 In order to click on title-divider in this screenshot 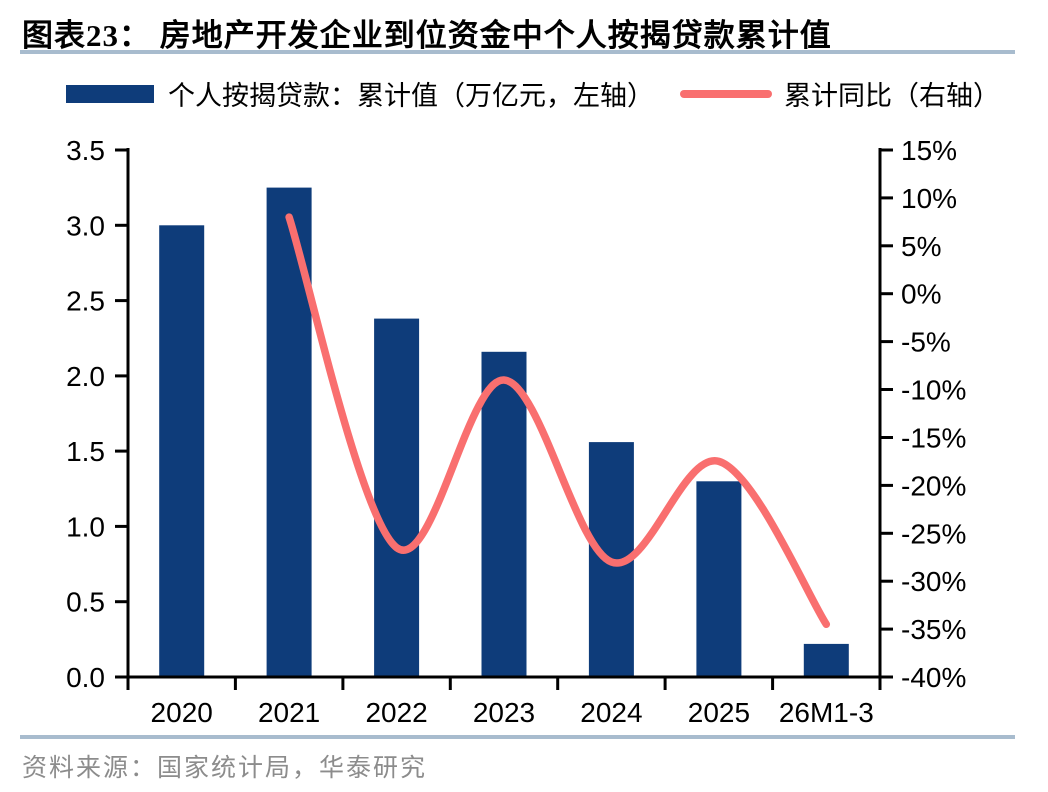, I will do `click(517, 52)`.